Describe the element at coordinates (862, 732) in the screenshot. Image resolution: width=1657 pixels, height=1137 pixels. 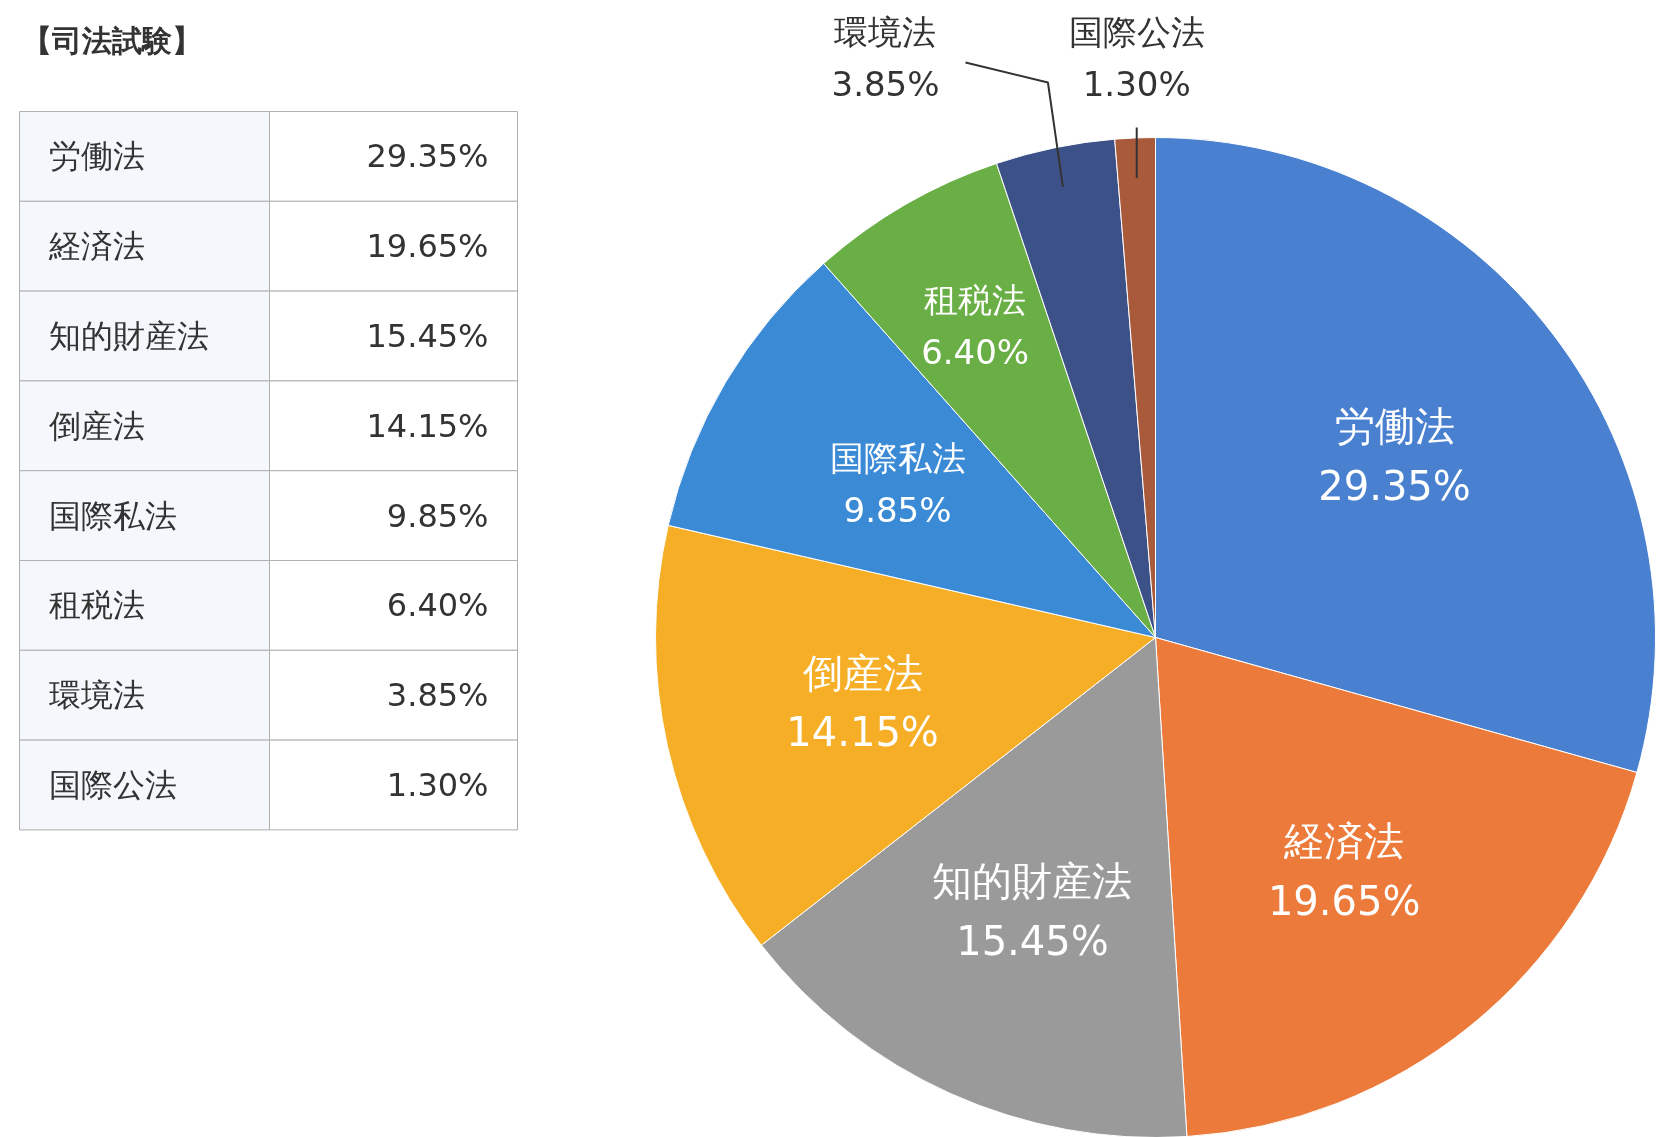
I see `data-label: 14.15%` at that location.